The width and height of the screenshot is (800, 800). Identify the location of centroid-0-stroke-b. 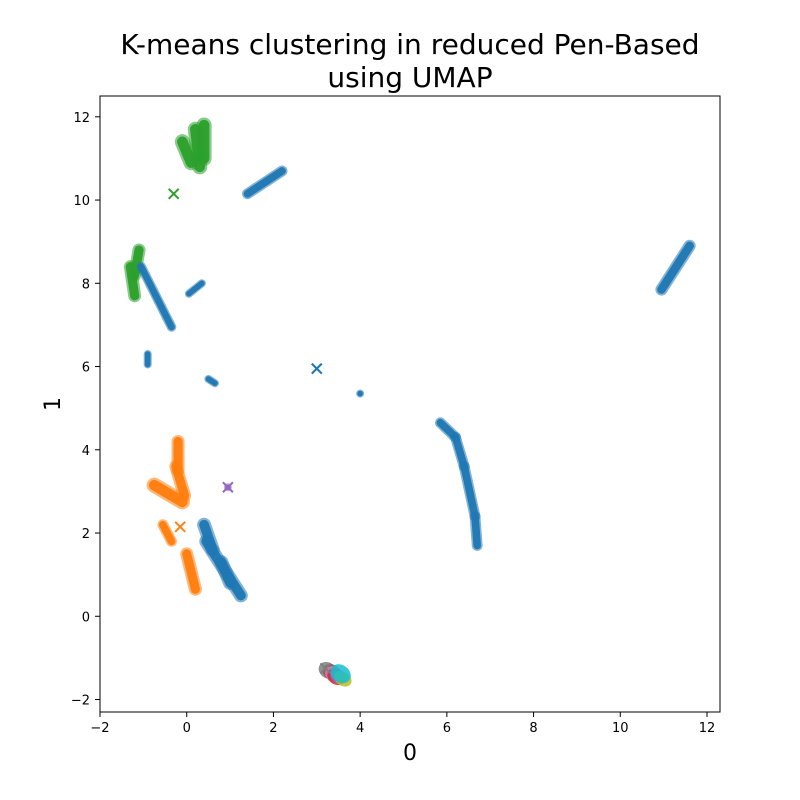
(173, 194).